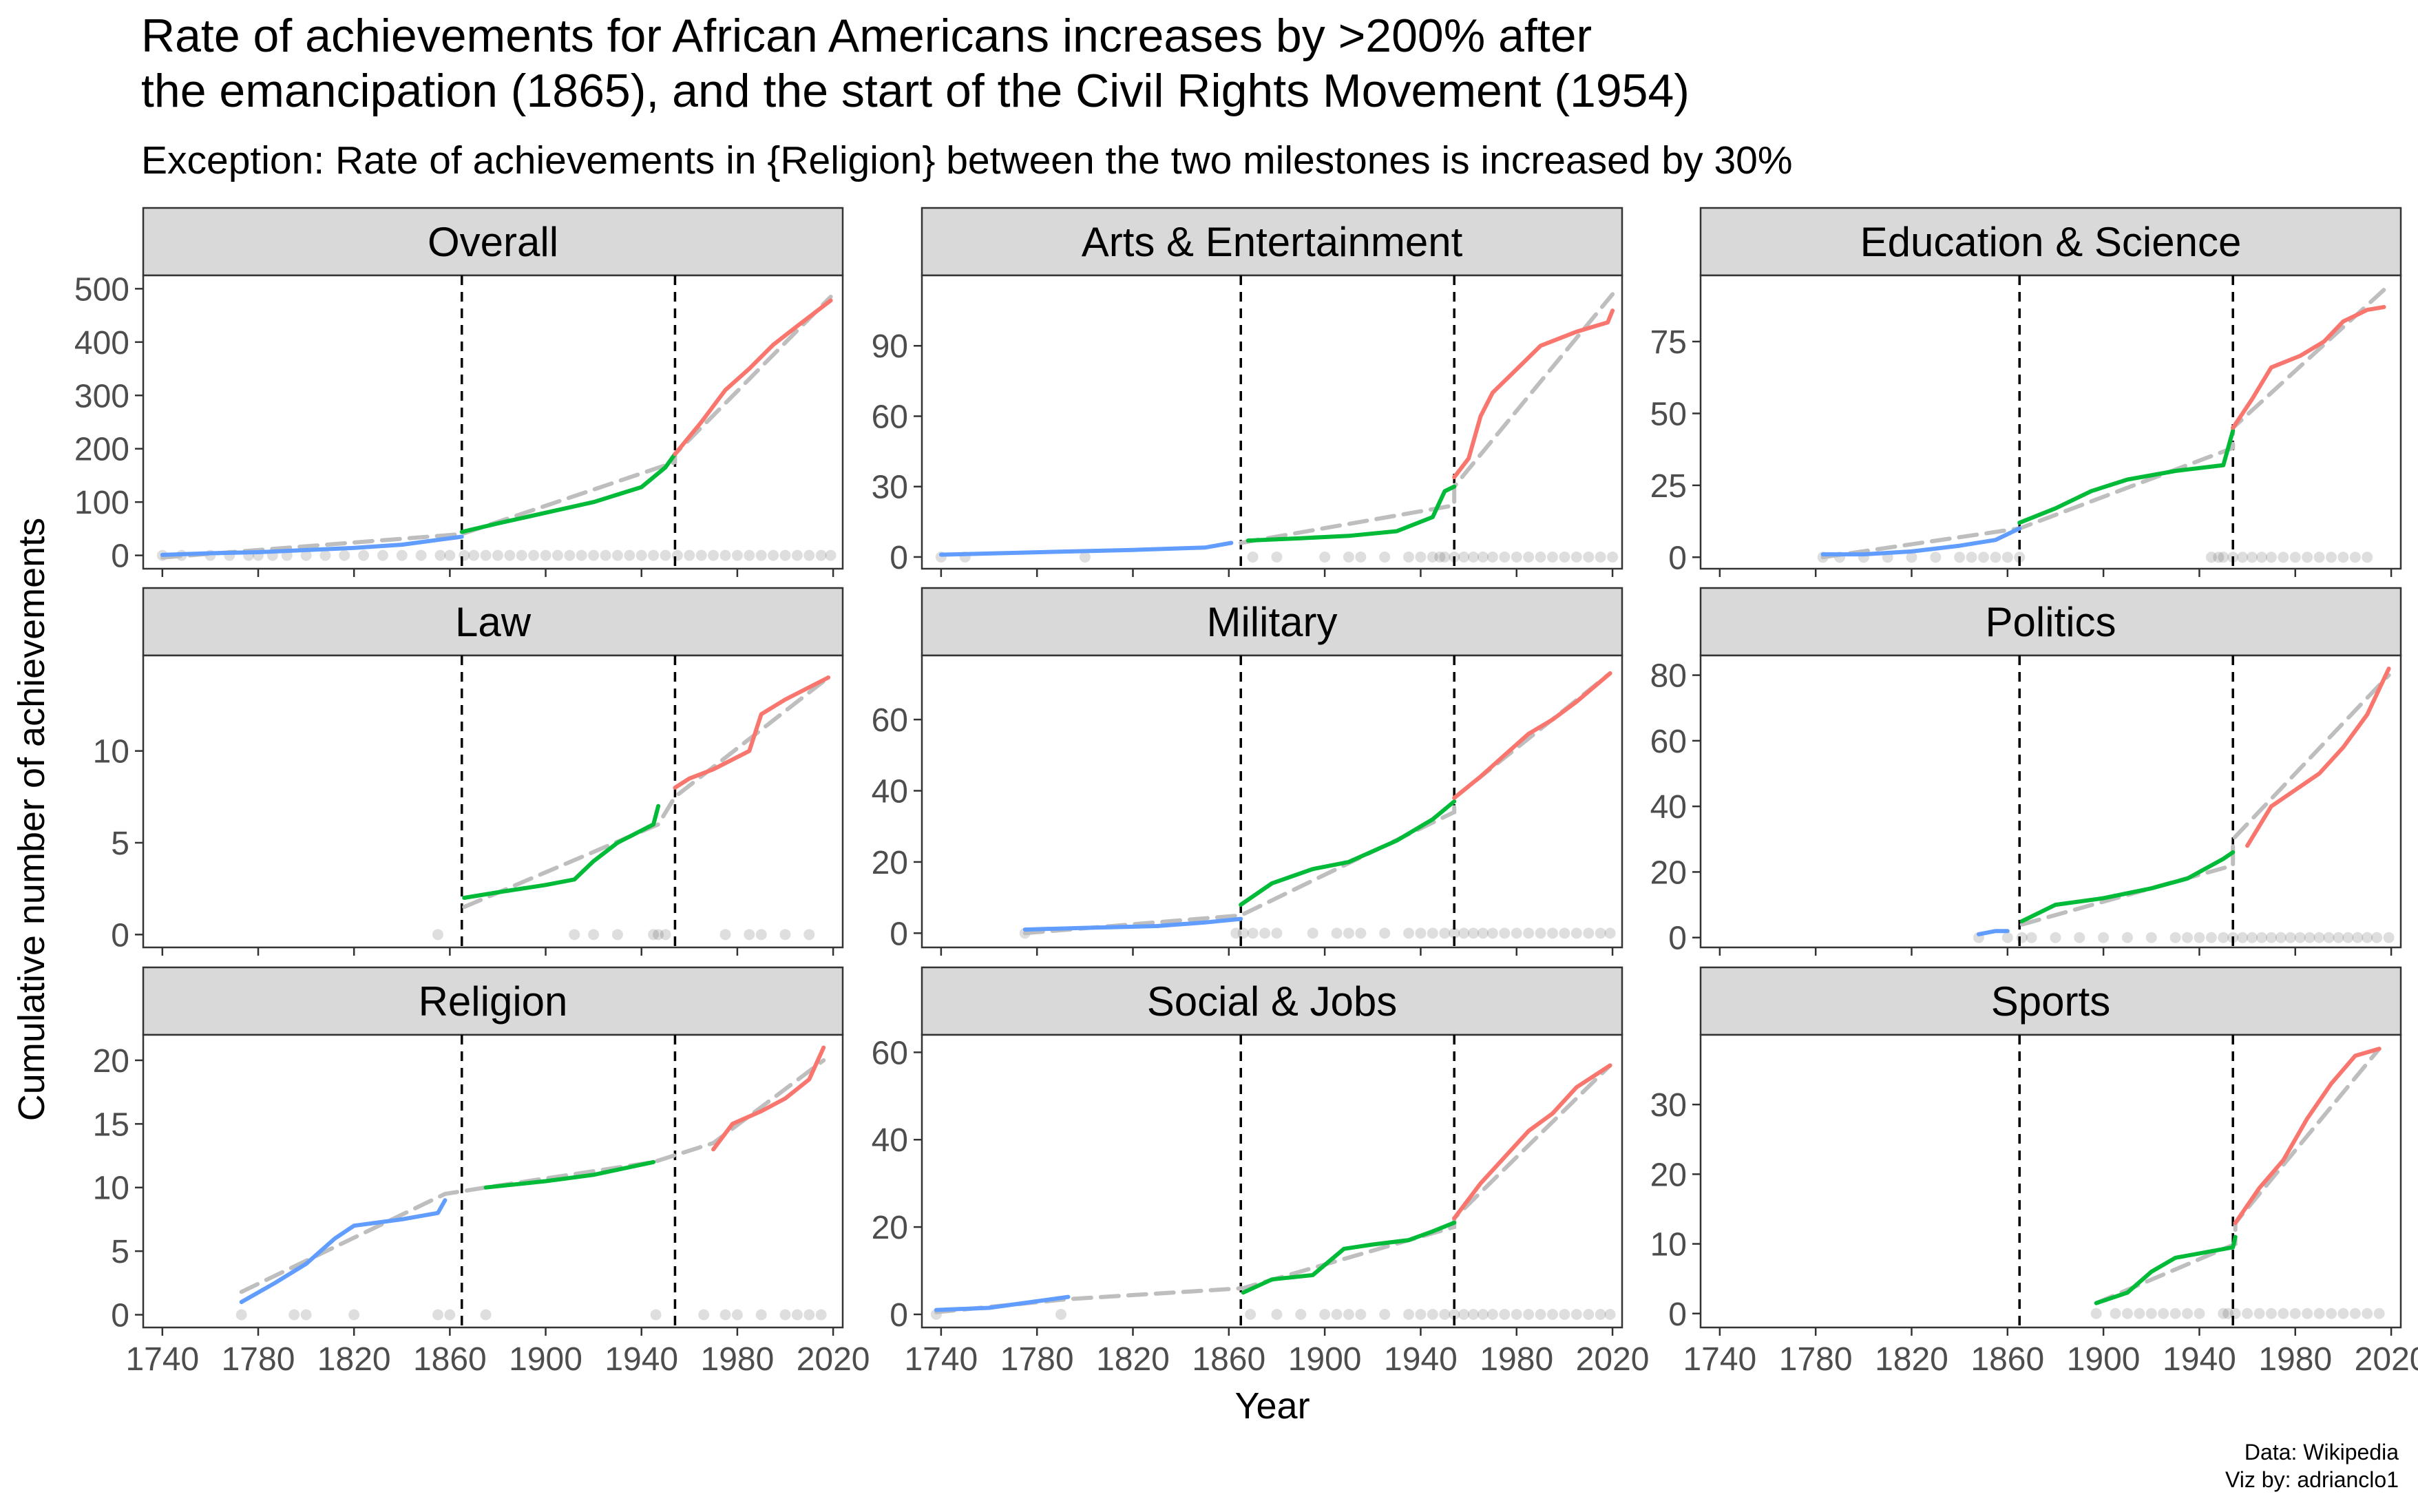  I want to click on x-tick-label: 1740, so click(162, 1359).